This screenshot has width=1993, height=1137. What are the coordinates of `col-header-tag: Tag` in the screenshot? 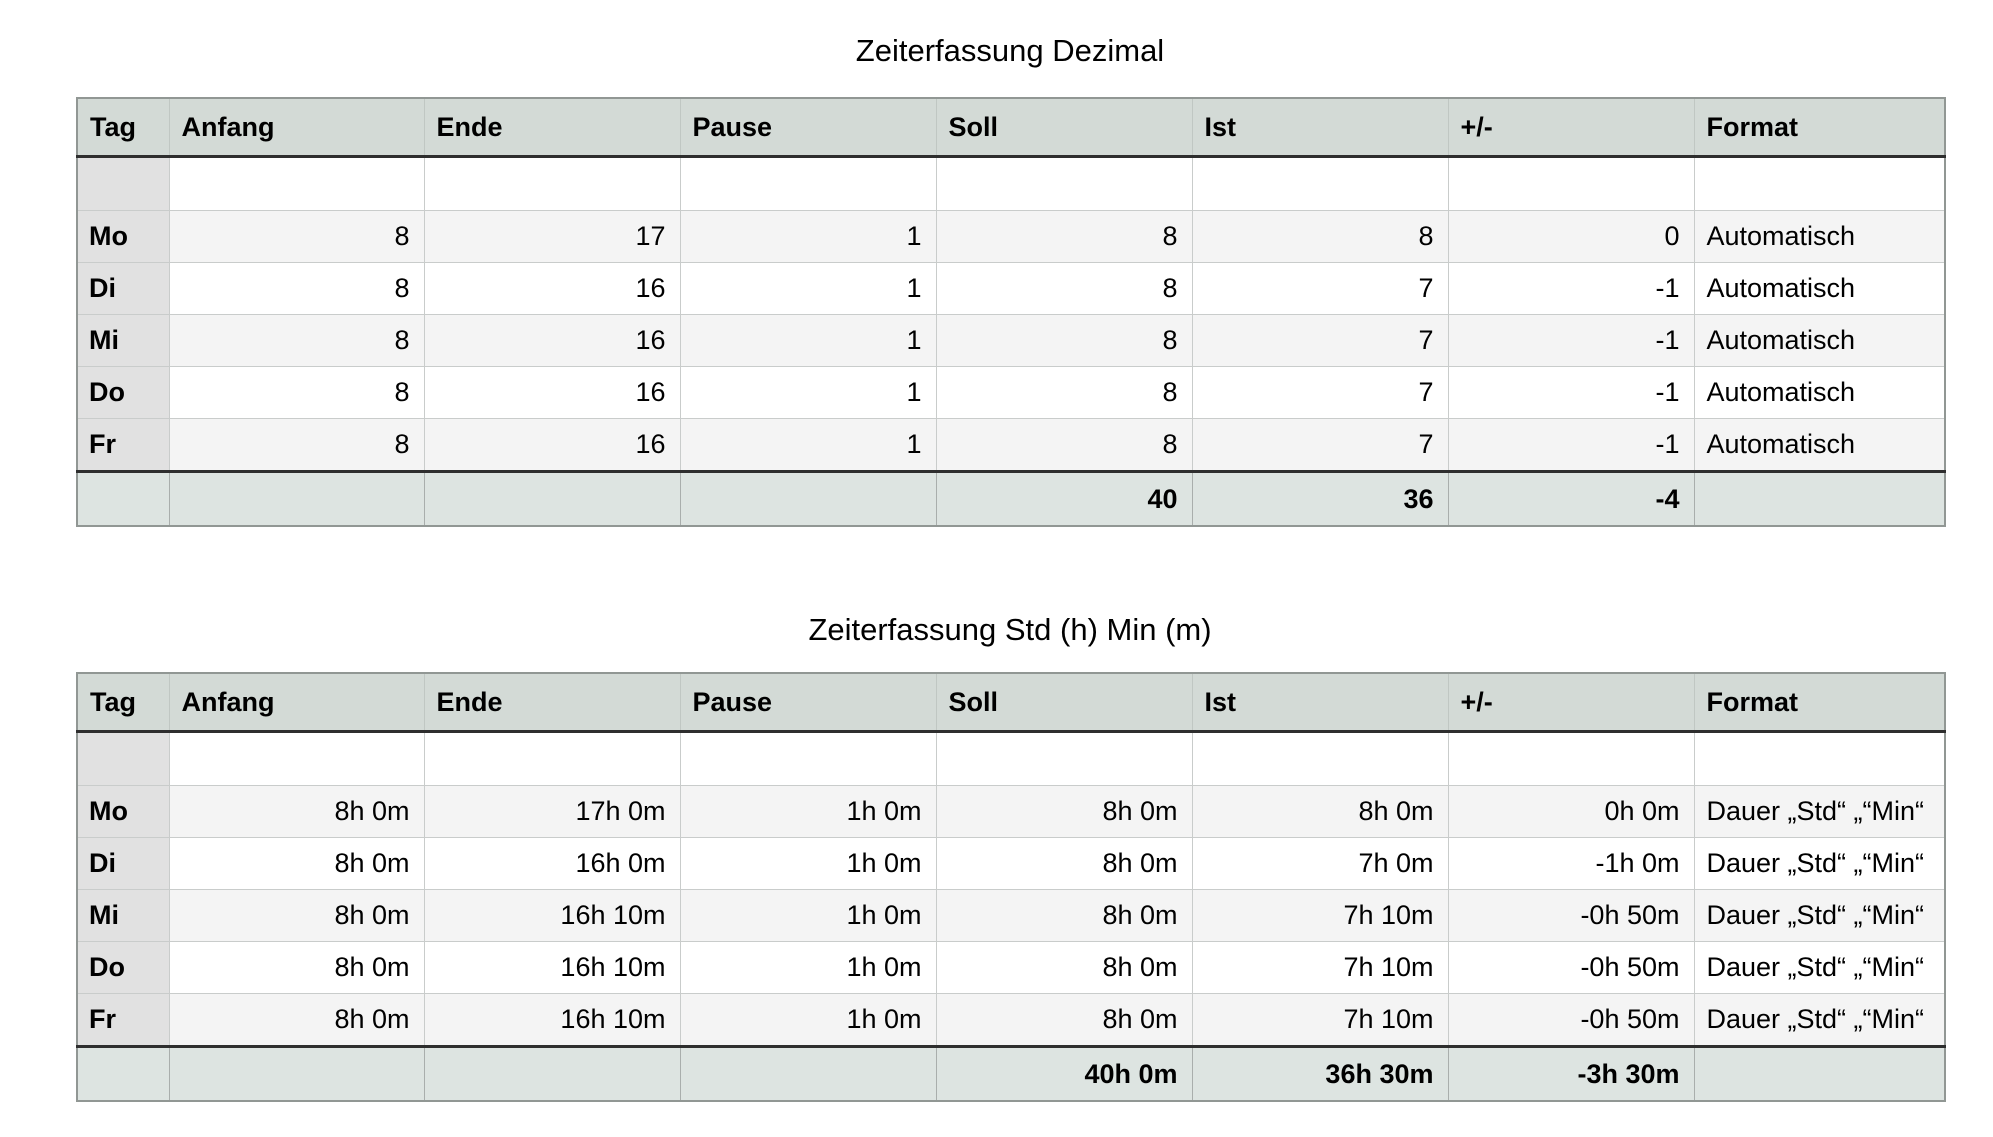 It's located at (123, 127).